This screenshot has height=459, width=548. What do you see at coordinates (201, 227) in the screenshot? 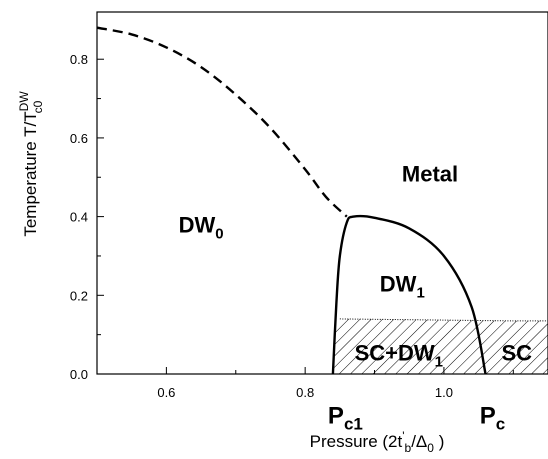
I see `annotation-label: DW0` at bounding box center [201, 227].